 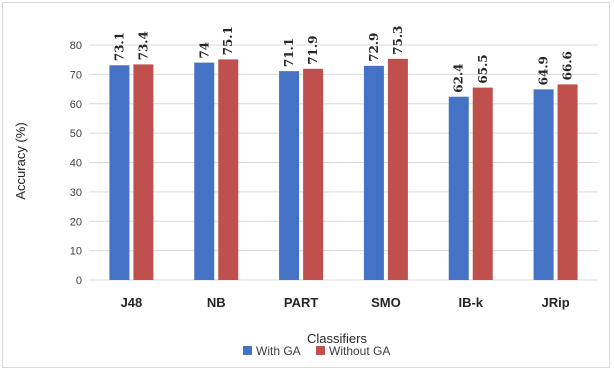 What do you see at coordinates (337, 338) in the screenshot?
I see `x-axis-title: Classifiers` at bounding box center [337, 338].